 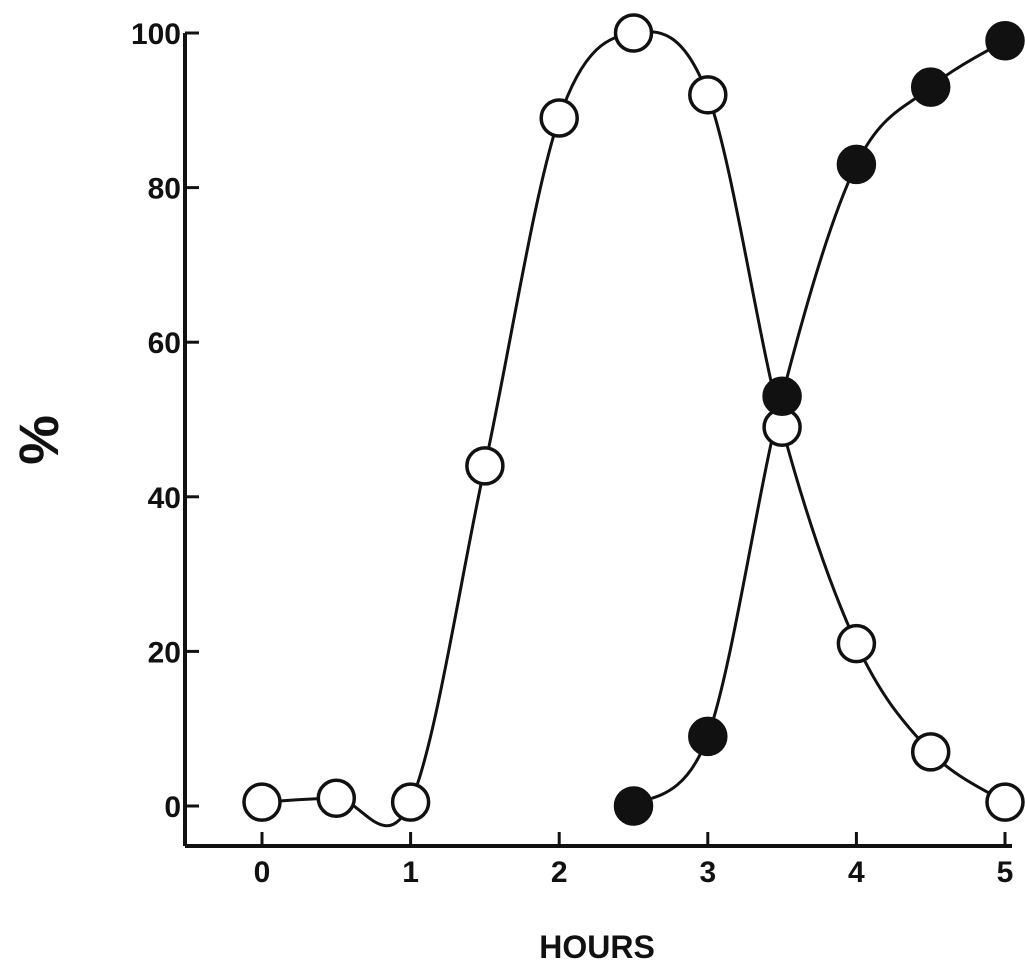 I want to click on y-tick-label: 100, so click(x=156, y=34).